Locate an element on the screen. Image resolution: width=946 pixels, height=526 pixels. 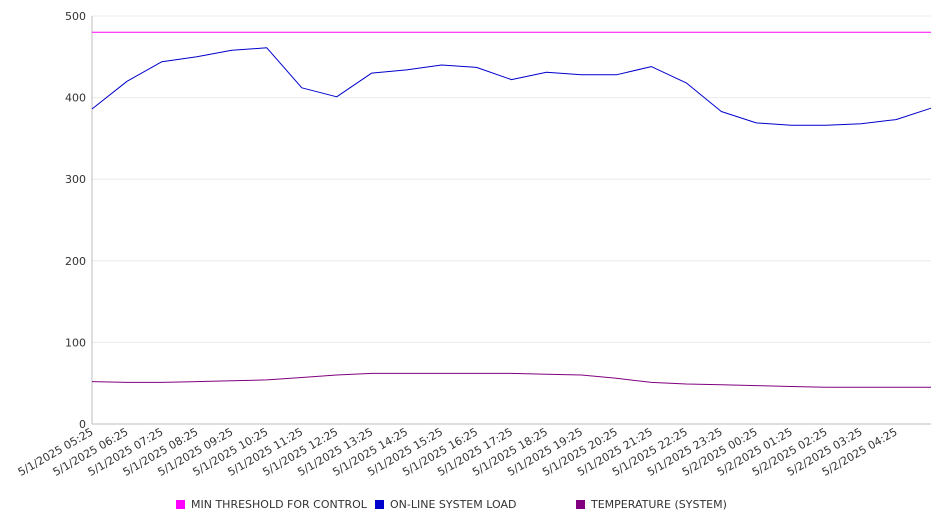
legend-label-threshold: MIN THRESHOLD FOR CONTROL is located at coordinates (279, 504).